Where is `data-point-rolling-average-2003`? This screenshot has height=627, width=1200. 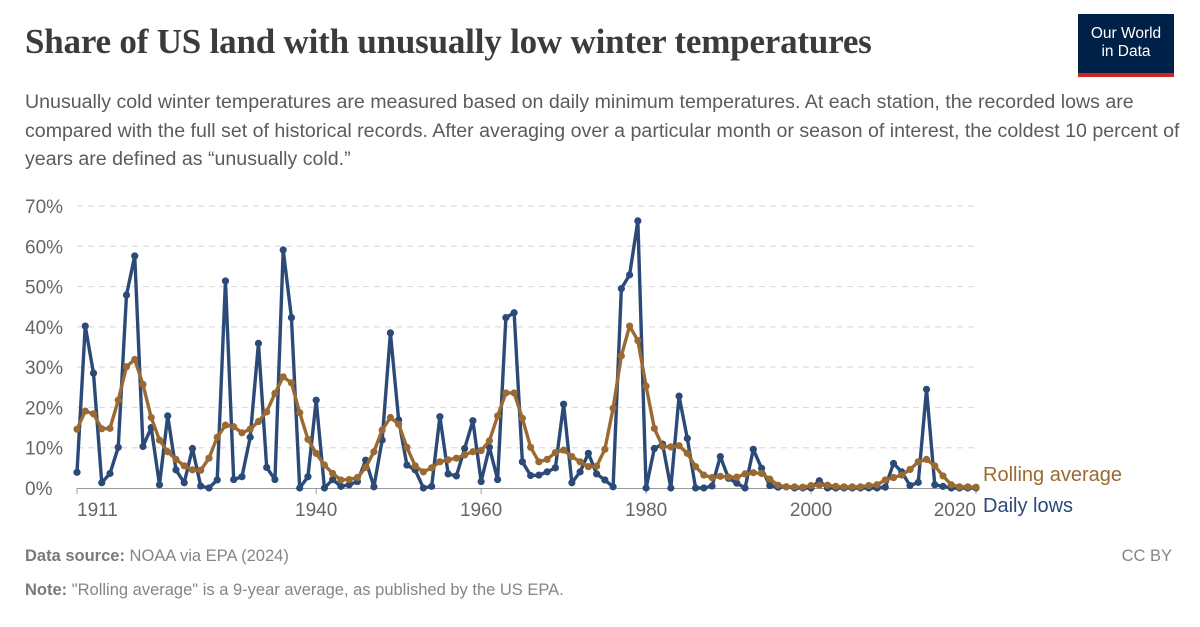
data-point-rolling-average-2003 is located at coordinates (836, 486).